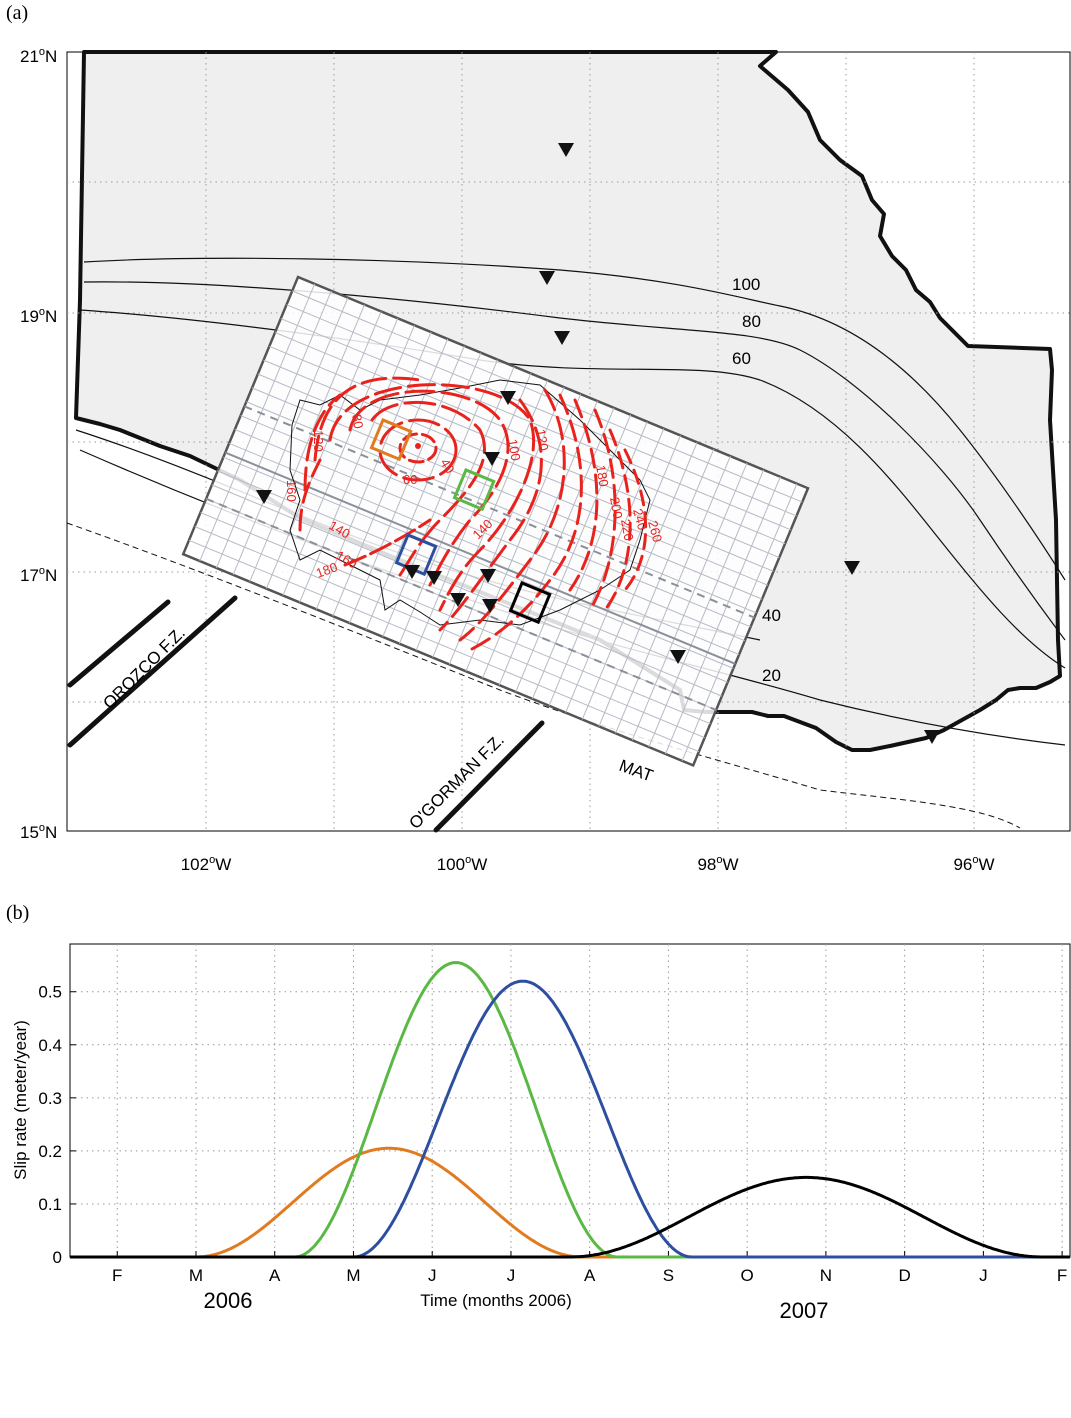 This screenshot has height=1418, width=1071. What do you see at coordinates (38, 832) in the screenshot?
I see `lat-label-15: 15oN` at bounding box center [38, 832].